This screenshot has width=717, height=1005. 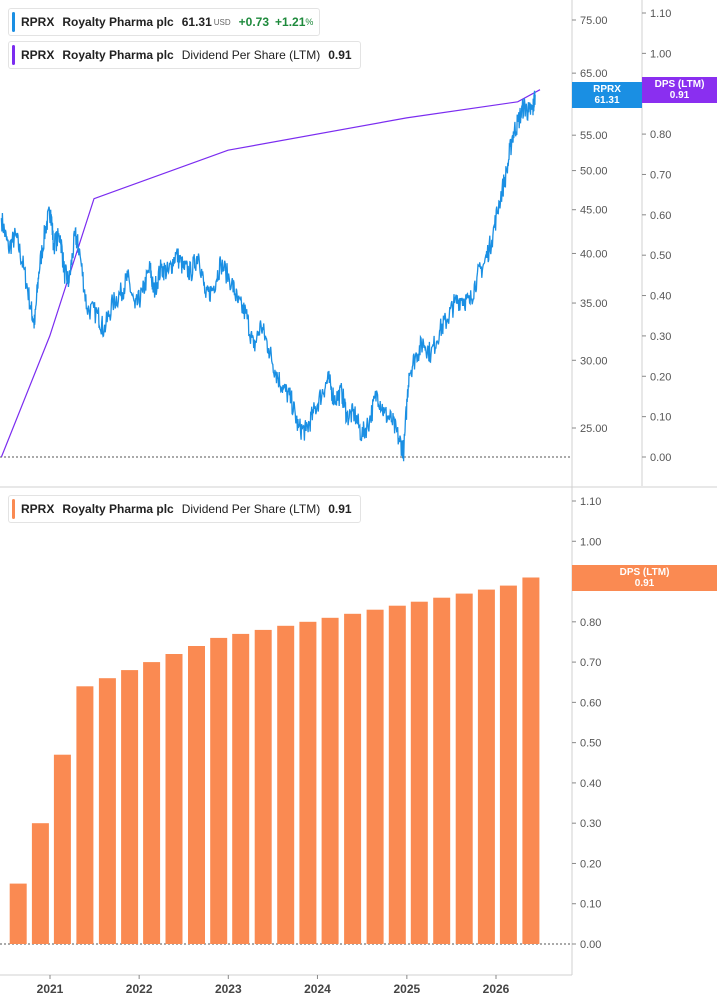 I want to click on price-y-label: 50.00, so click(x=594, y=172).